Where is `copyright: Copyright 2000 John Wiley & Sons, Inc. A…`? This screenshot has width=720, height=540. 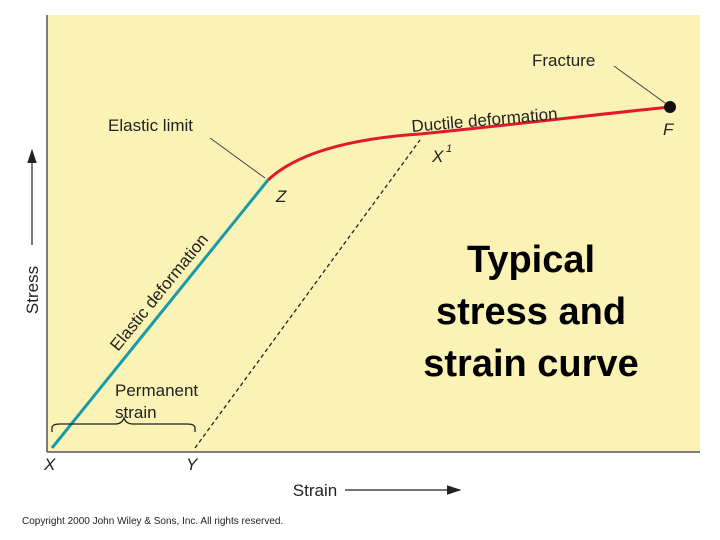 copyright: Copyright 2000 John Wiley & Sons, Inc. A… is located at coordinates (152, 521).